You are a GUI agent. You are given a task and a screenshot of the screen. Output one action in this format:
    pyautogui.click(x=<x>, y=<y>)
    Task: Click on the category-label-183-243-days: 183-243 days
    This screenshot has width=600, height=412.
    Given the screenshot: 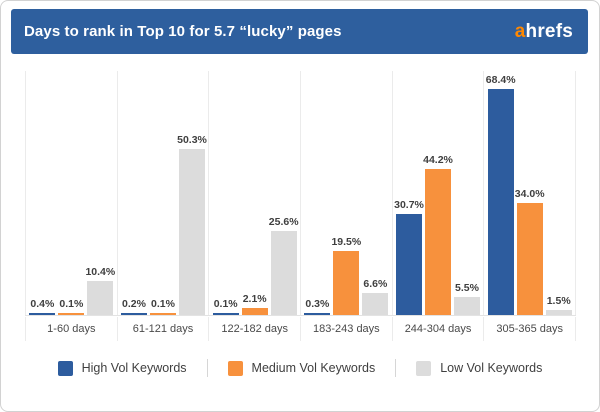 What is the action you would take?
    pyautogui.click(x=346, y=329)
    